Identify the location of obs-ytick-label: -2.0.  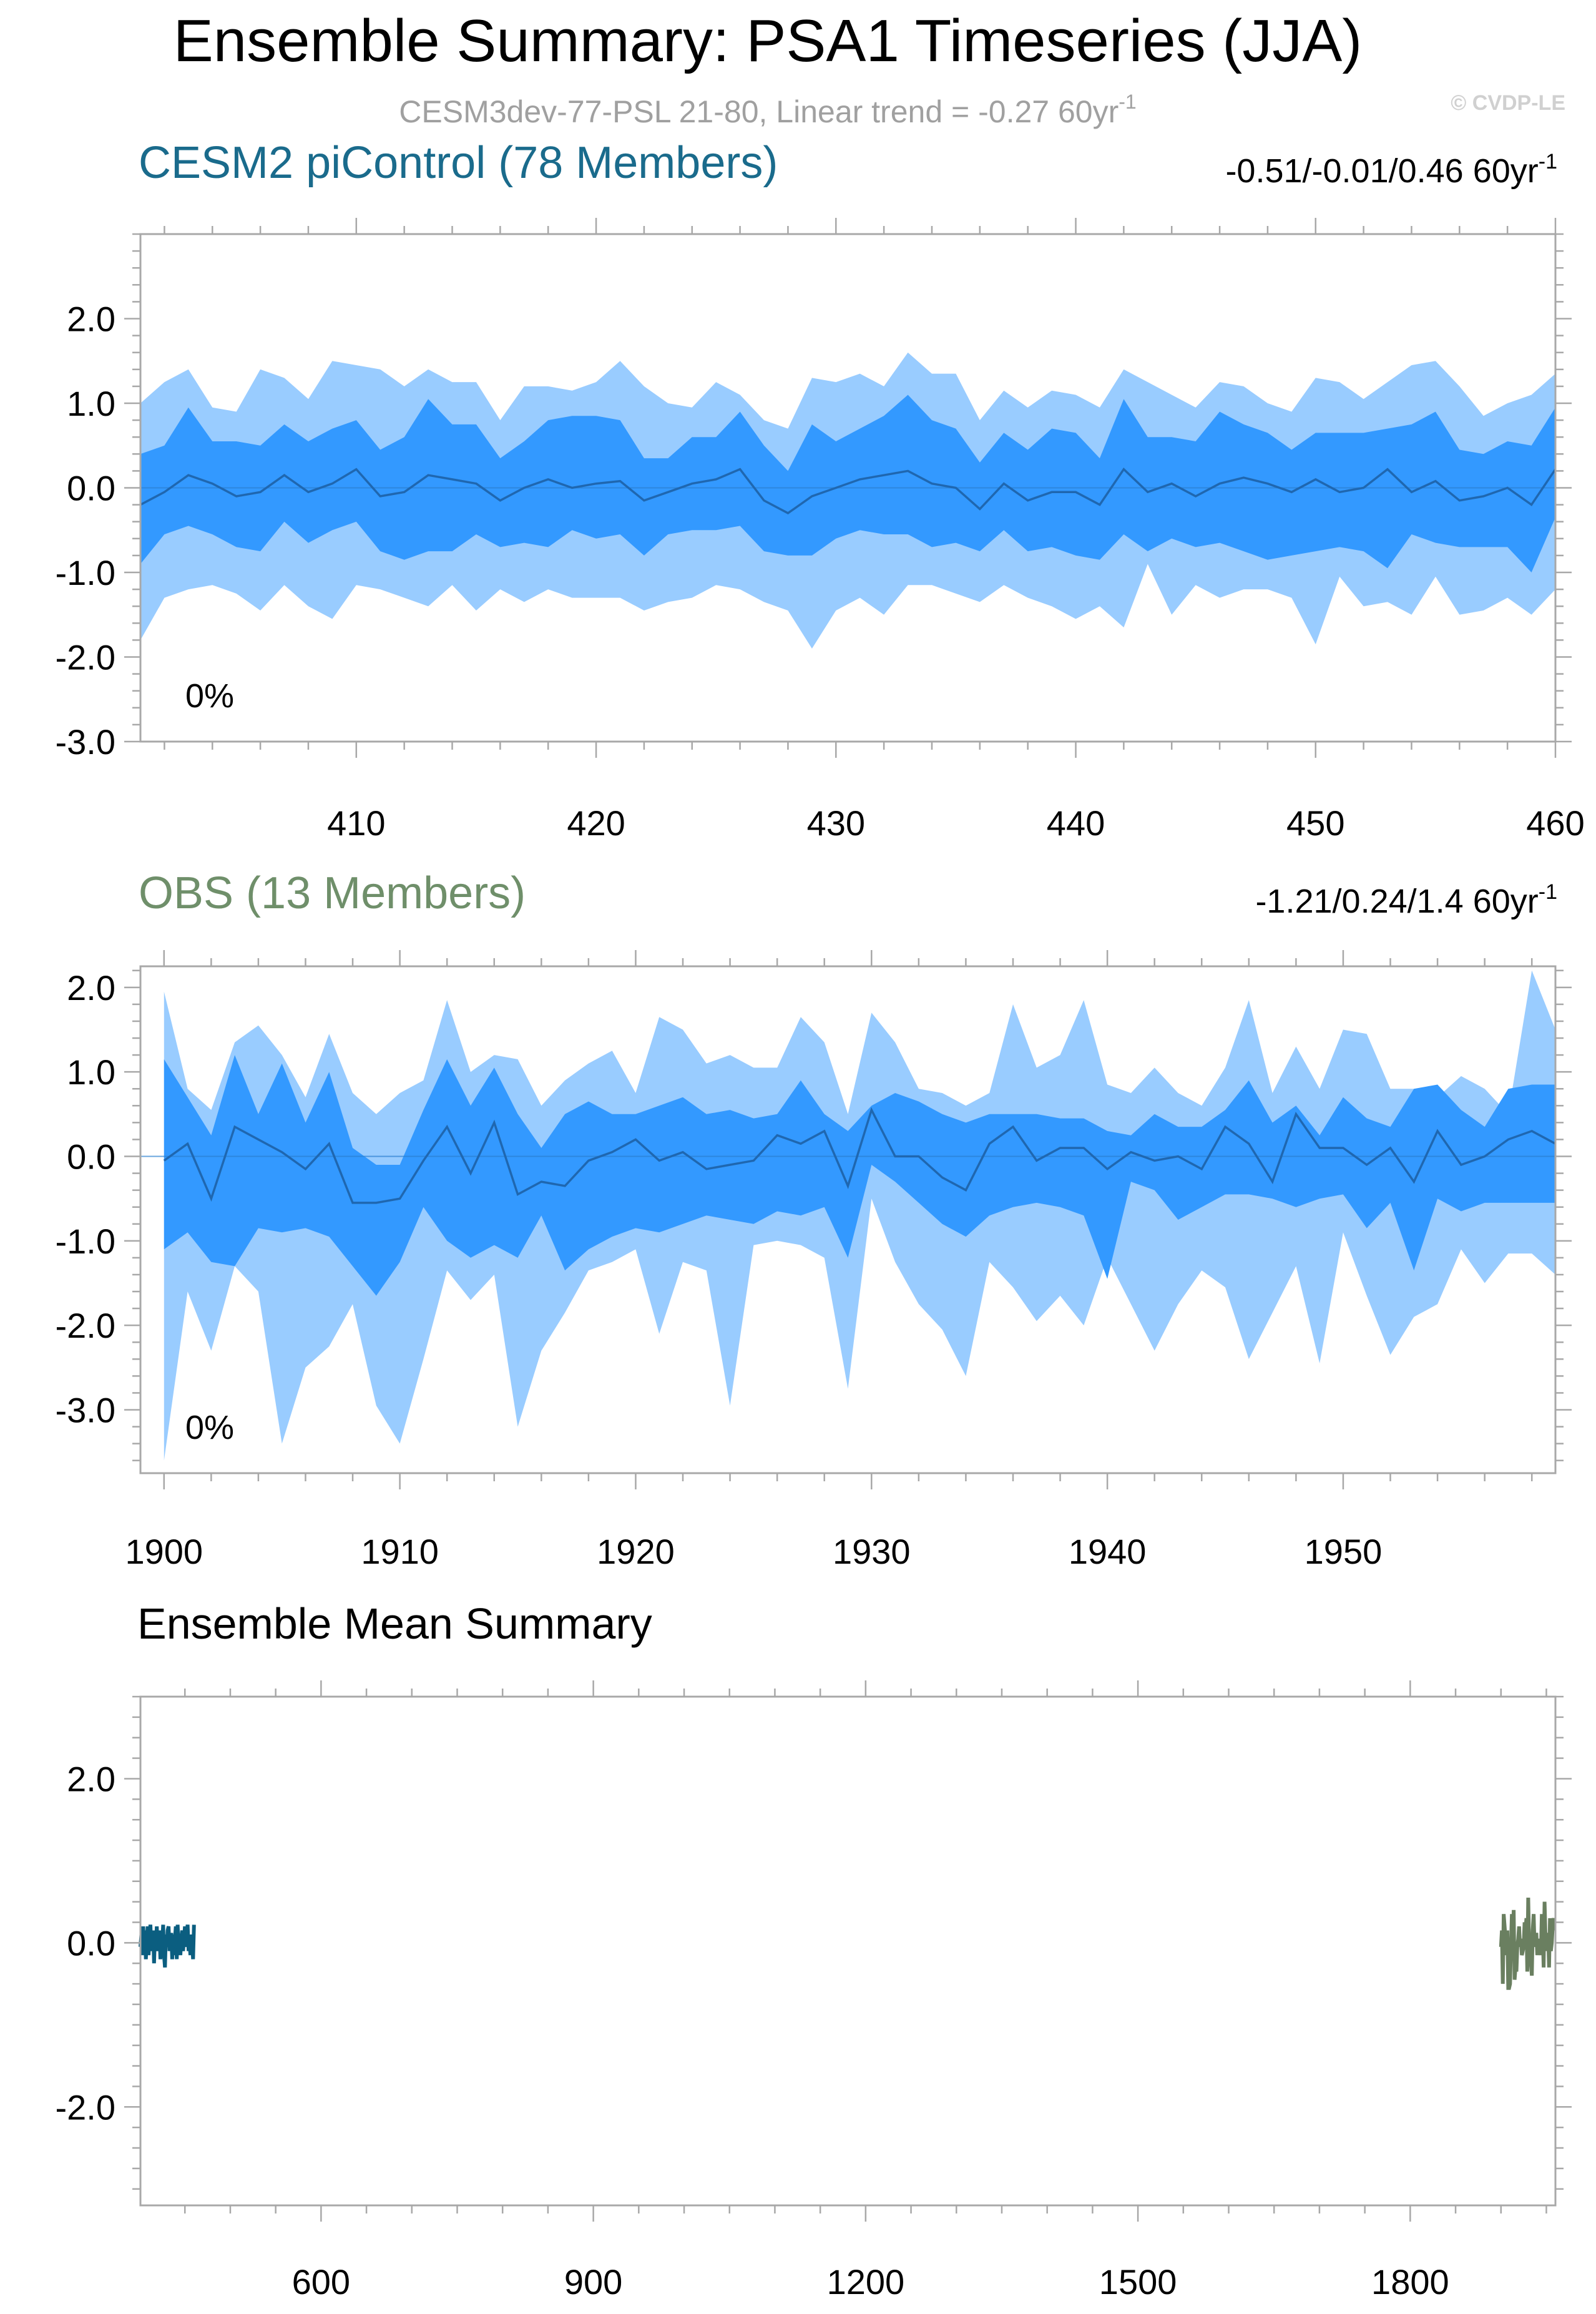
(86, 1325).